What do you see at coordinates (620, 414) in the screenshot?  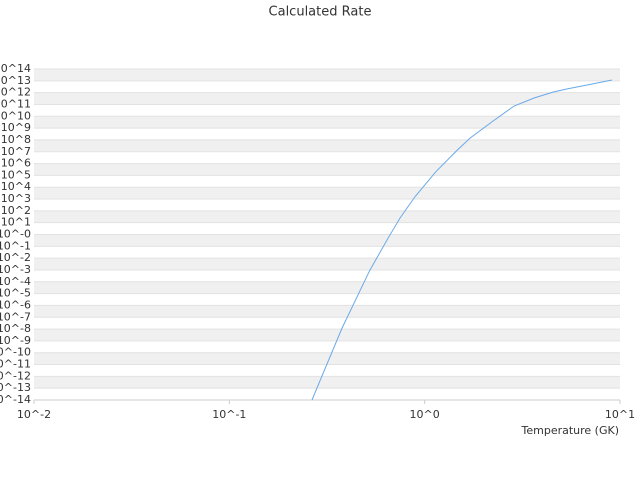 I see `x-tick-label: 10^1` at bounding box center [620, 414].